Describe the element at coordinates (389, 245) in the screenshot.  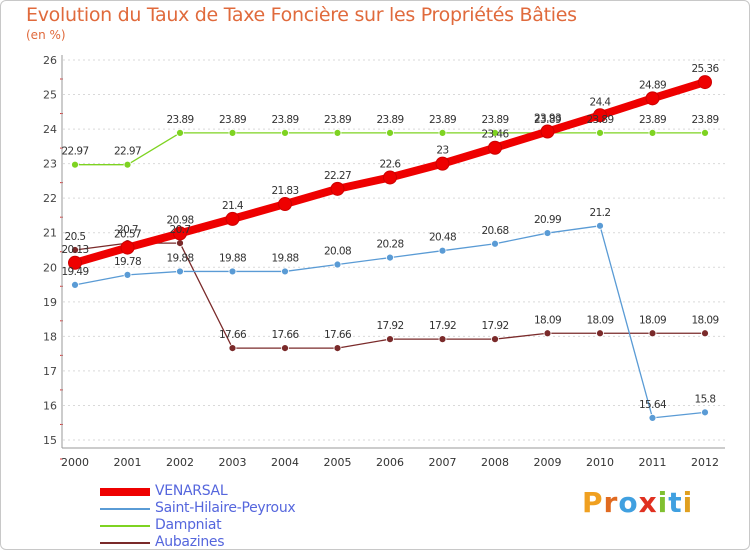
I see `data-label: 20.28` at that location.